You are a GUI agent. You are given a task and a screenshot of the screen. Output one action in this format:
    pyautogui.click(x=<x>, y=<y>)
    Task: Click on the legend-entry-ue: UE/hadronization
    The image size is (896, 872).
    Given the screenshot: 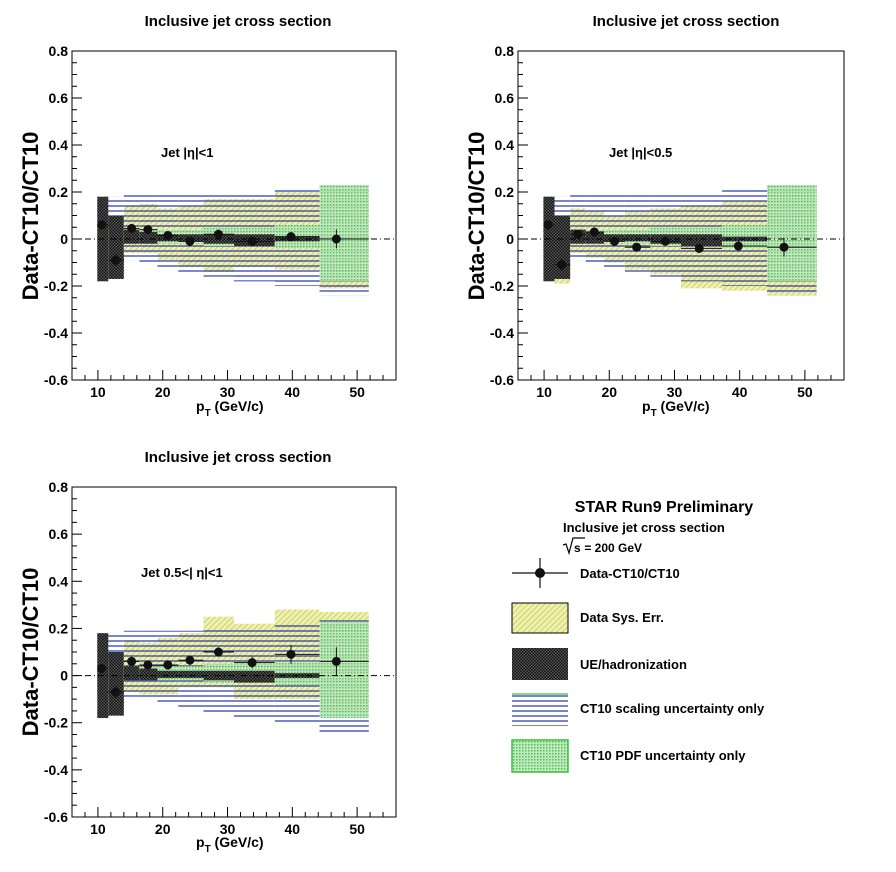 What is the action you would take?
    pyautogui.click(x=599, y=664)
    